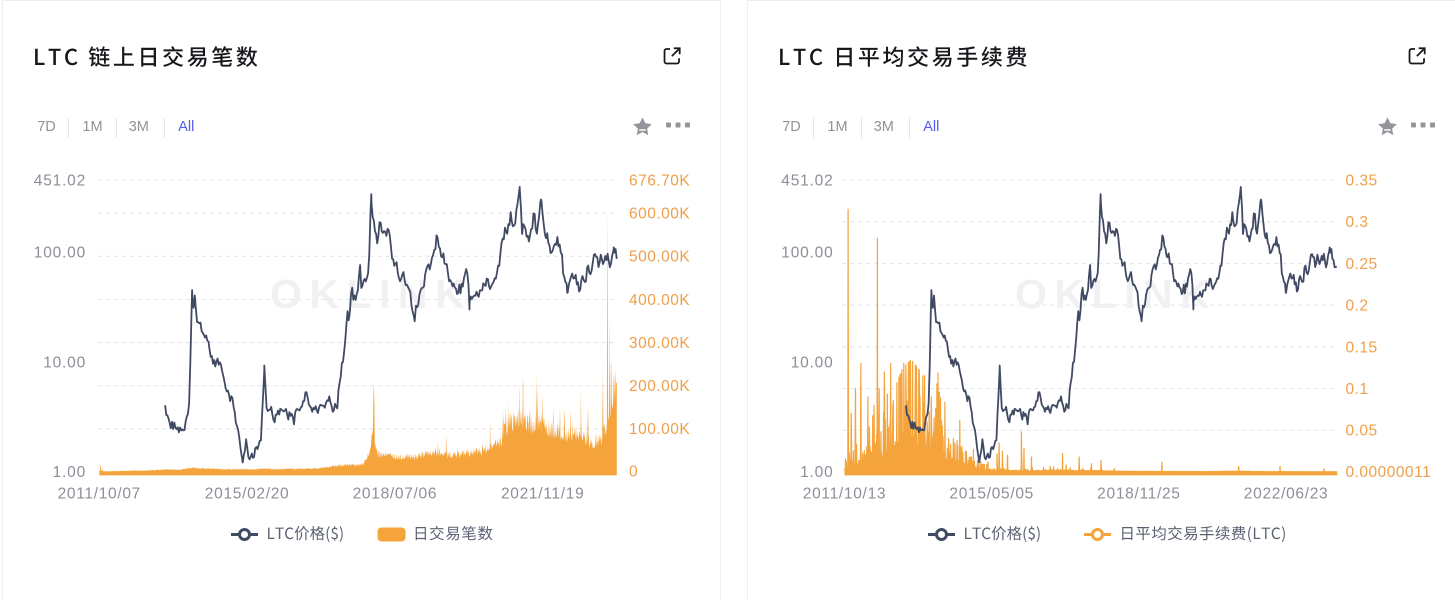 The image size is (1455, 600). Describe the element at coordinates (99, 494) in the screenshot. I see `svg-text: 2011/10/07` at that location.